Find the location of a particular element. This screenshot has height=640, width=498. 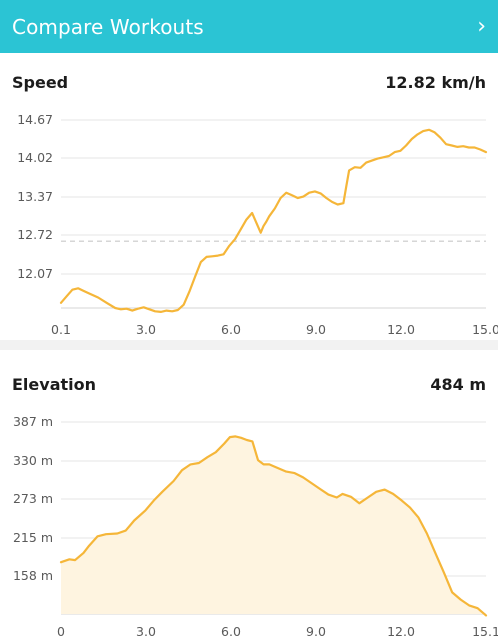

y-tick-label: 12.07 is located at coordinates (35, 273).